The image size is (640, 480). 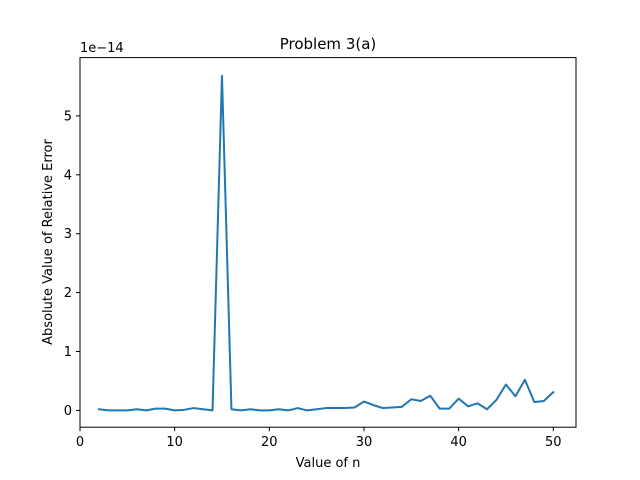 I want to click on y-tick-label: 4, so click(x=68, y=175).